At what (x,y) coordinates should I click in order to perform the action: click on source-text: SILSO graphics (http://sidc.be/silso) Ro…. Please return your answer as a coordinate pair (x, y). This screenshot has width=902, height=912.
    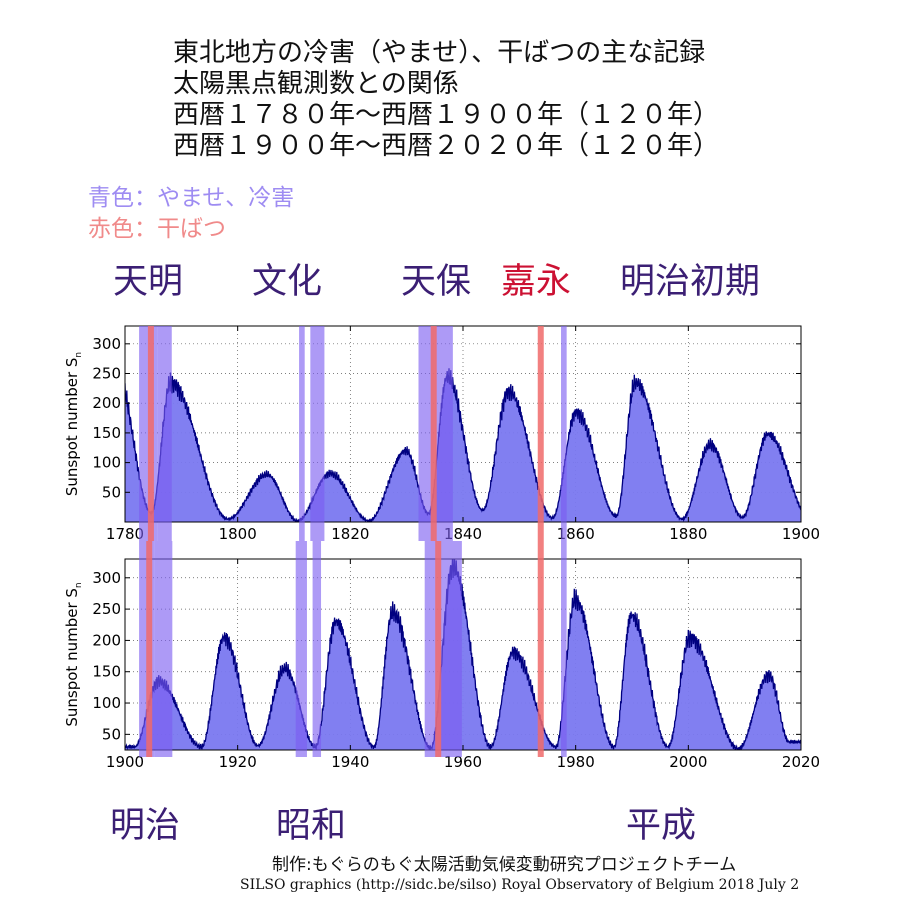
    Looking at the image, I should click on (520, 885).